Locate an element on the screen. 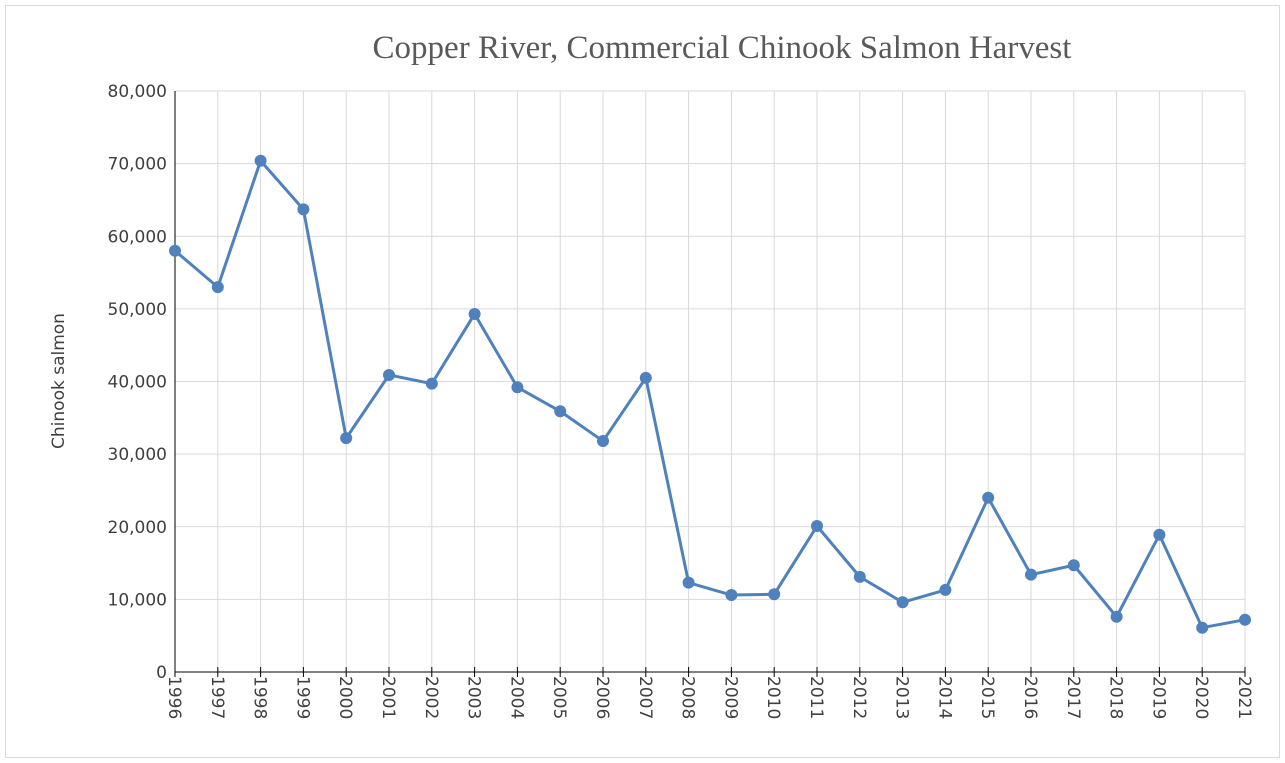 This screenshot has height=763, width=1285. x-tick-label: 2016 is located at coordinates (1030, 697).